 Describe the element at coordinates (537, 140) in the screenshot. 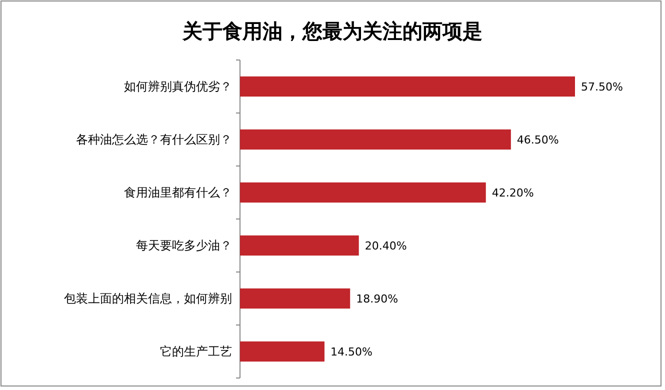

I see `data-label: 46.50%` at that location.